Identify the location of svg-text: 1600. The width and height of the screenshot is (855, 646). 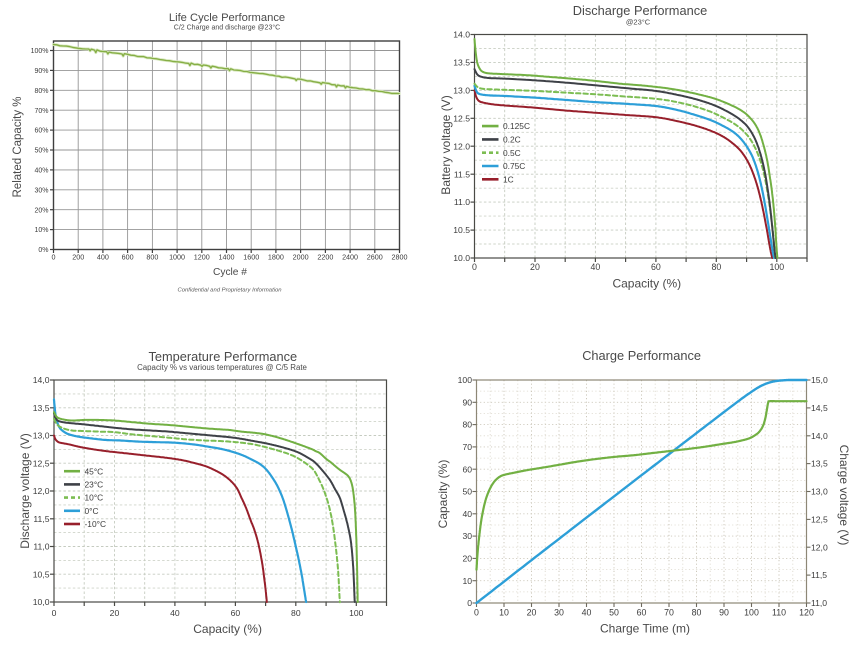
(251, 257).